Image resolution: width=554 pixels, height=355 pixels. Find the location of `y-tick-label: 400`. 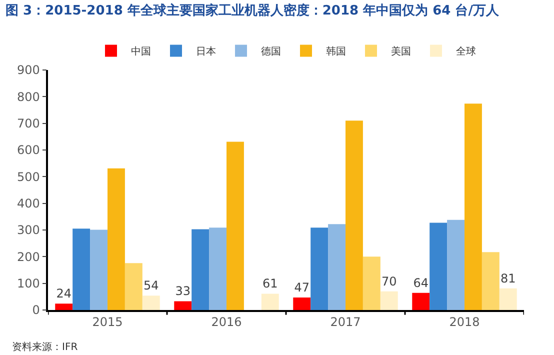

y-tick-label: 400 is located at coordinates (28, 203).